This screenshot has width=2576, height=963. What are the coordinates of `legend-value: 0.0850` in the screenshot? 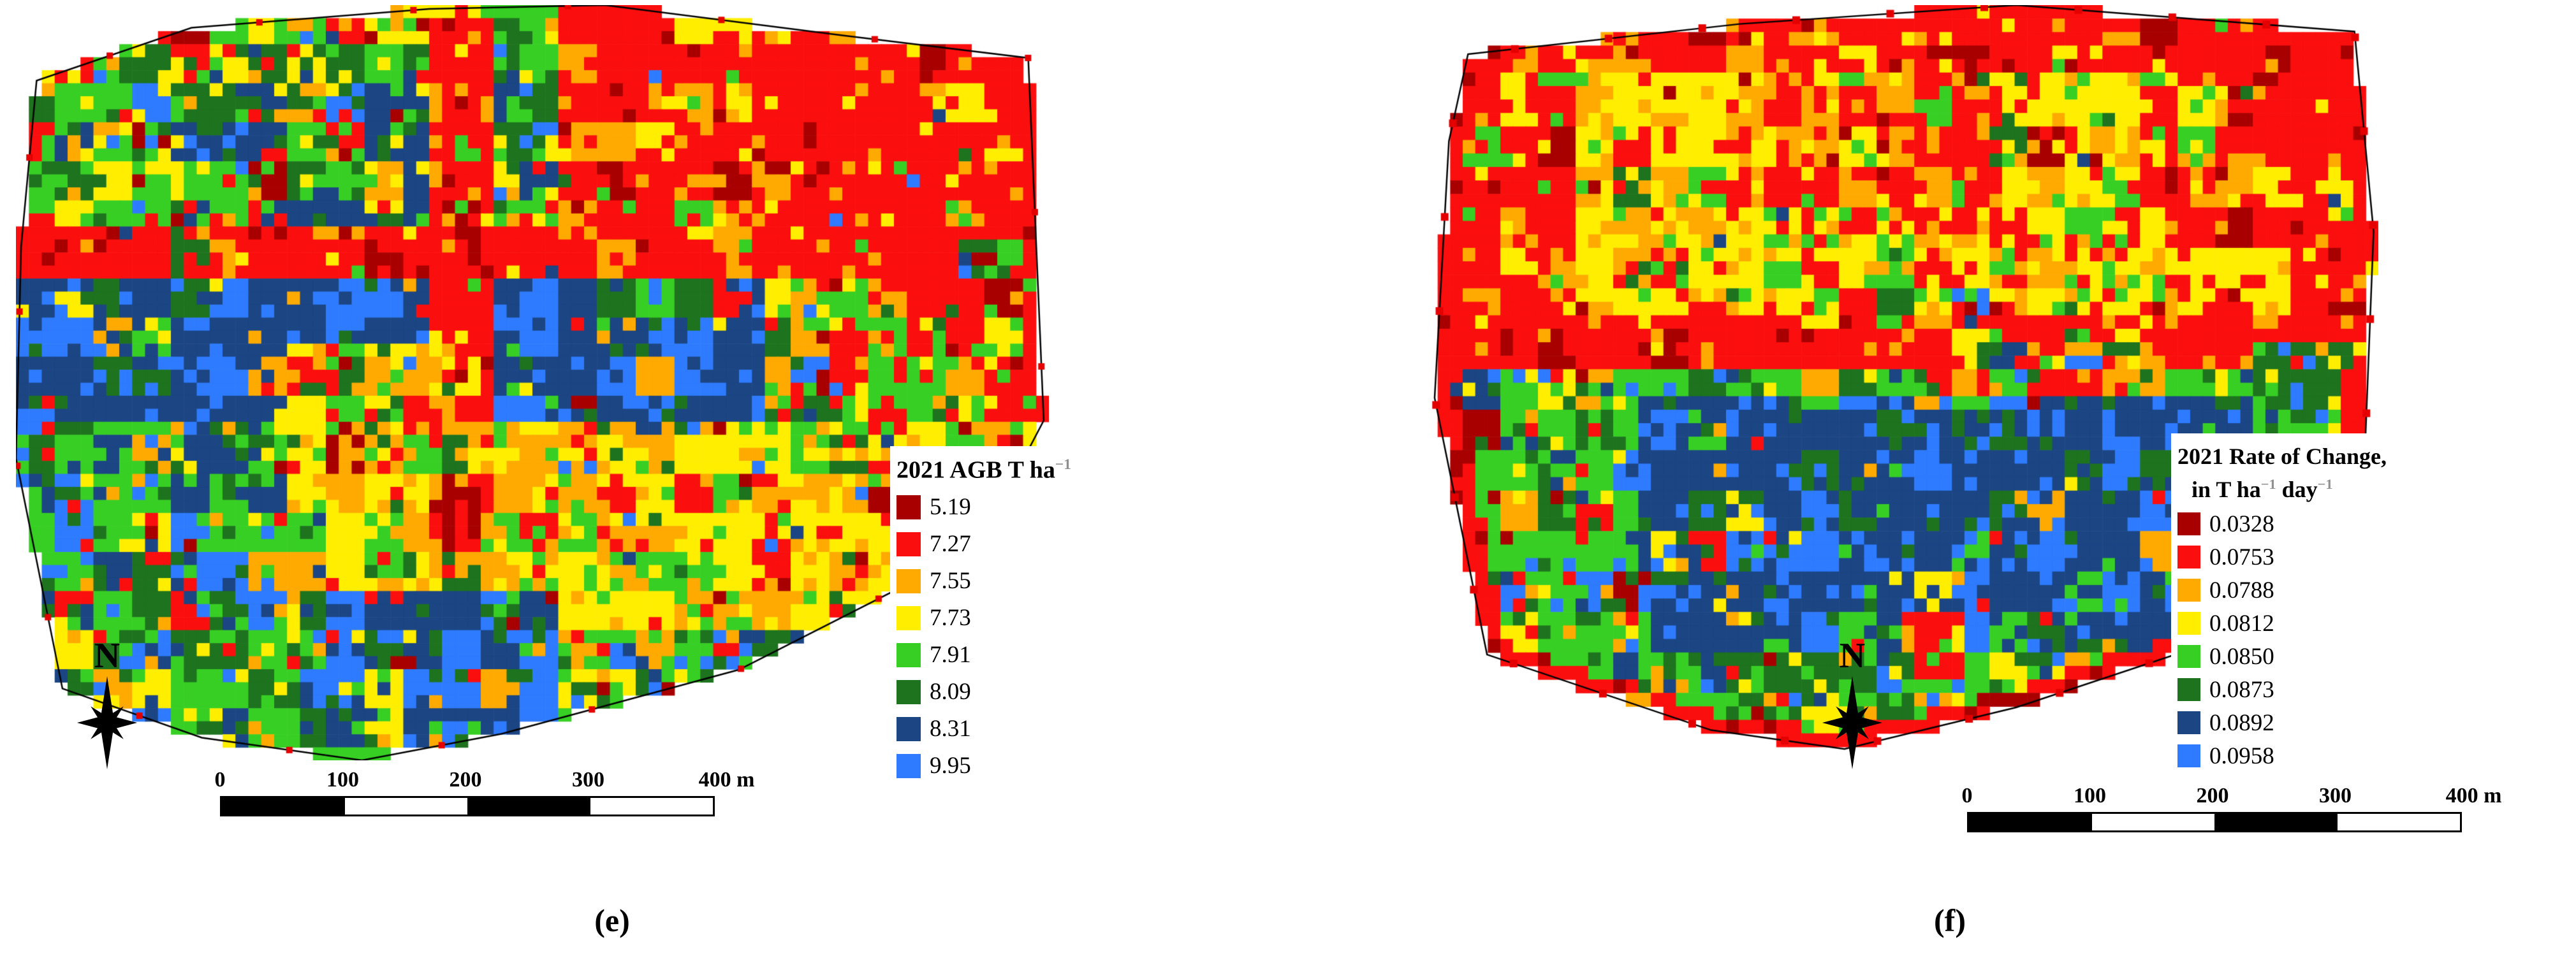 It's located at (2241, 656).